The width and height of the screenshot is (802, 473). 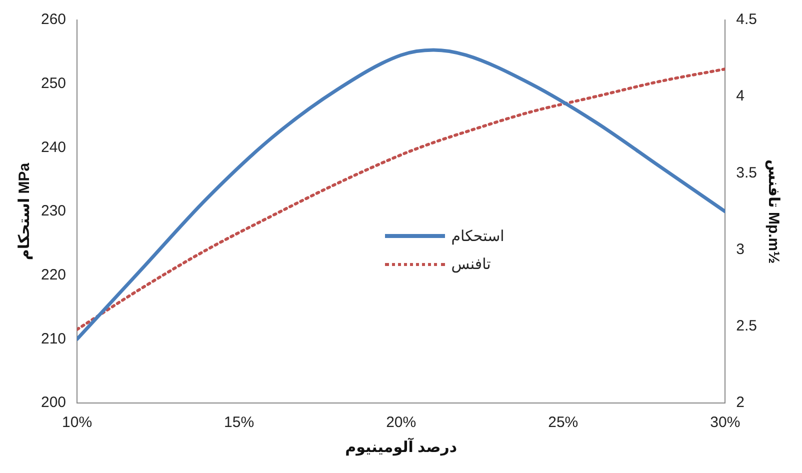 I want to click on x-axis-title: درصد آلومینیوم, so click(x=401, y=446).